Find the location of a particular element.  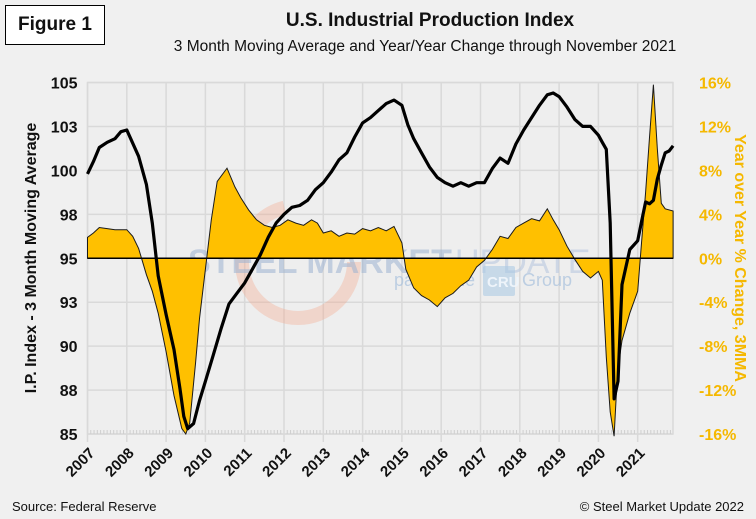

y-left-tick-label: 90 is located at coordinates (69, 347).